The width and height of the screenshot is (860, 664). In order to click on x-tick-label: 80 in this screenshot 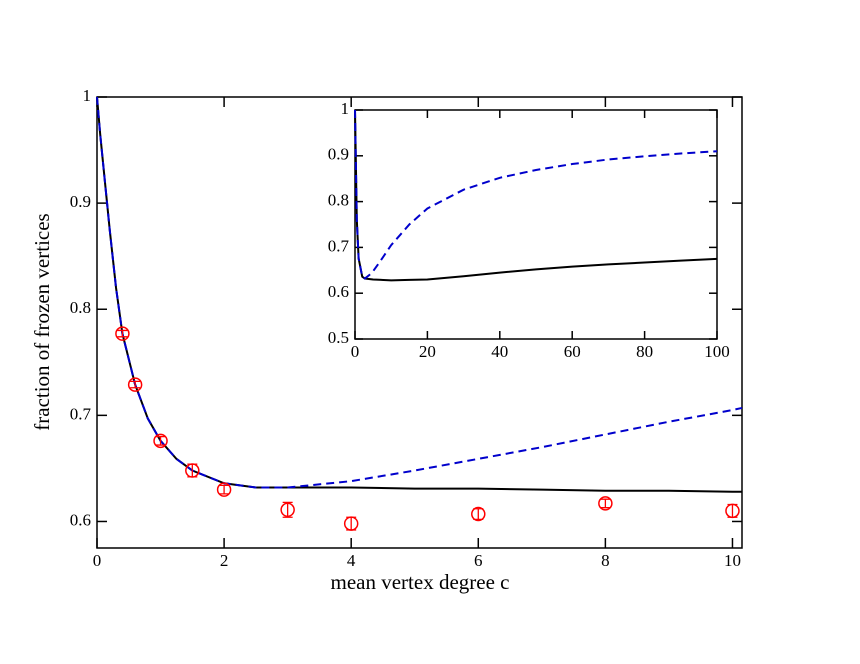, I will do `click(644, 351)`.